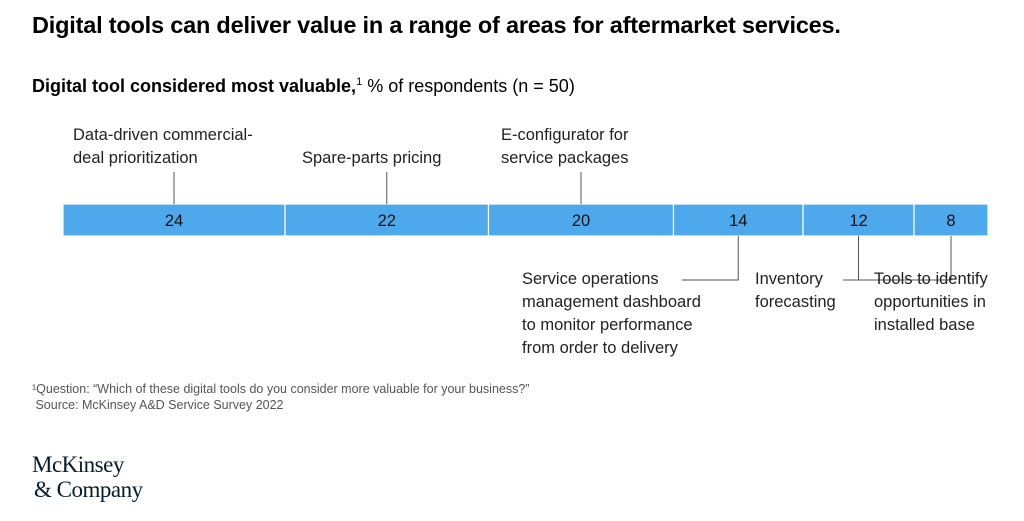 This screenshot has width=1024, height=521. Describe the element at coordinates (88, 489) in the screenshot. I see `logo-line2: & Company` at that location.